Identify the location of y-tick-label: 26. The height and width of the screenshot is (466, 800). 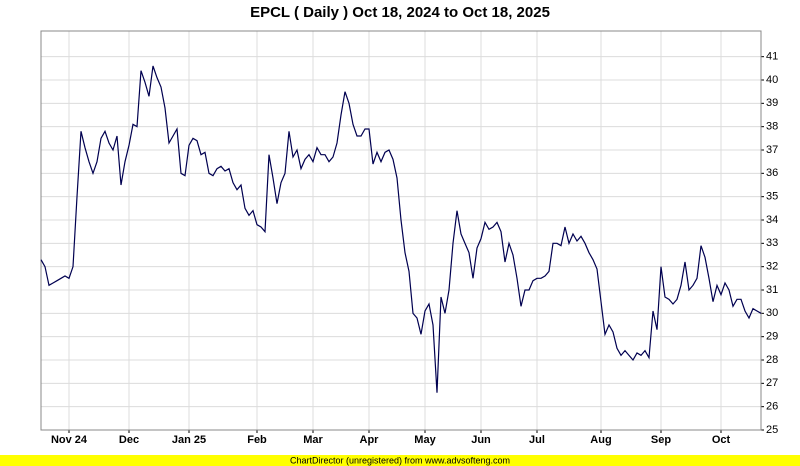
(772, 407).